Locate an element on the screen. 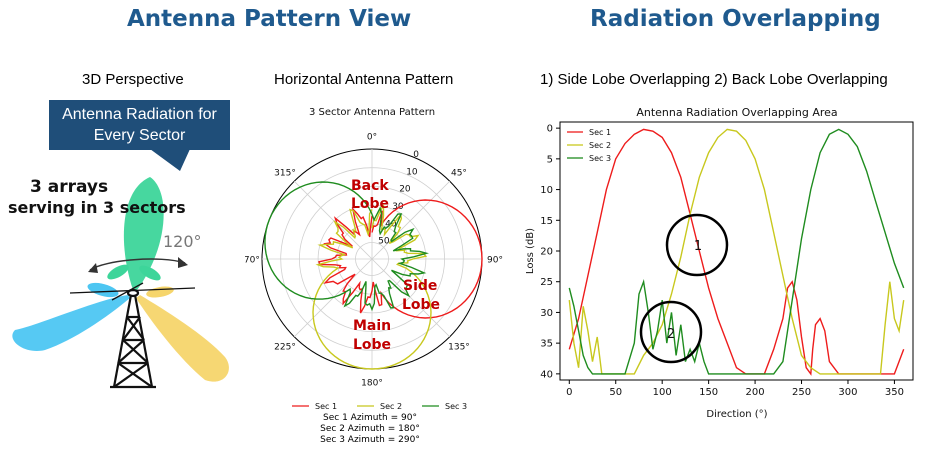 This screenshot has height=462, width=925. x-tick-label: 50 is located at coordinates (615, 392).